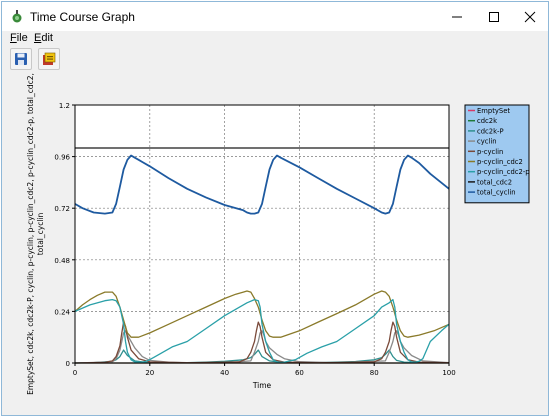 The image size is (550, 417). I want to click on menu-edit: Edit, so click(43, 38).